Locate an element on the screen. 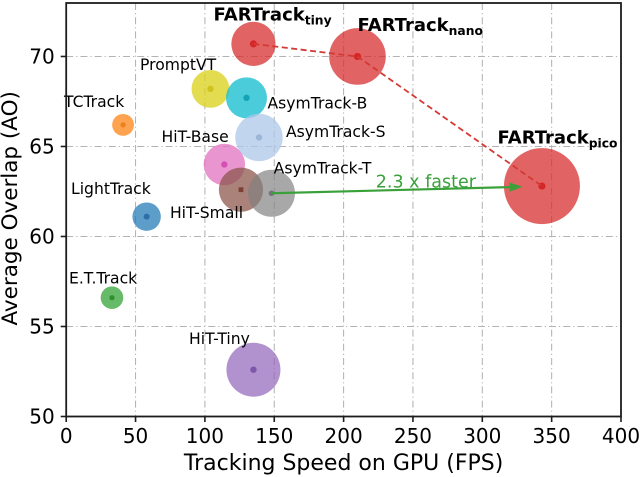 The height and width of the screenshot is (477, 644). point-label-fartrack-pico: FARTrackpico is located at coordinates (558, 138).